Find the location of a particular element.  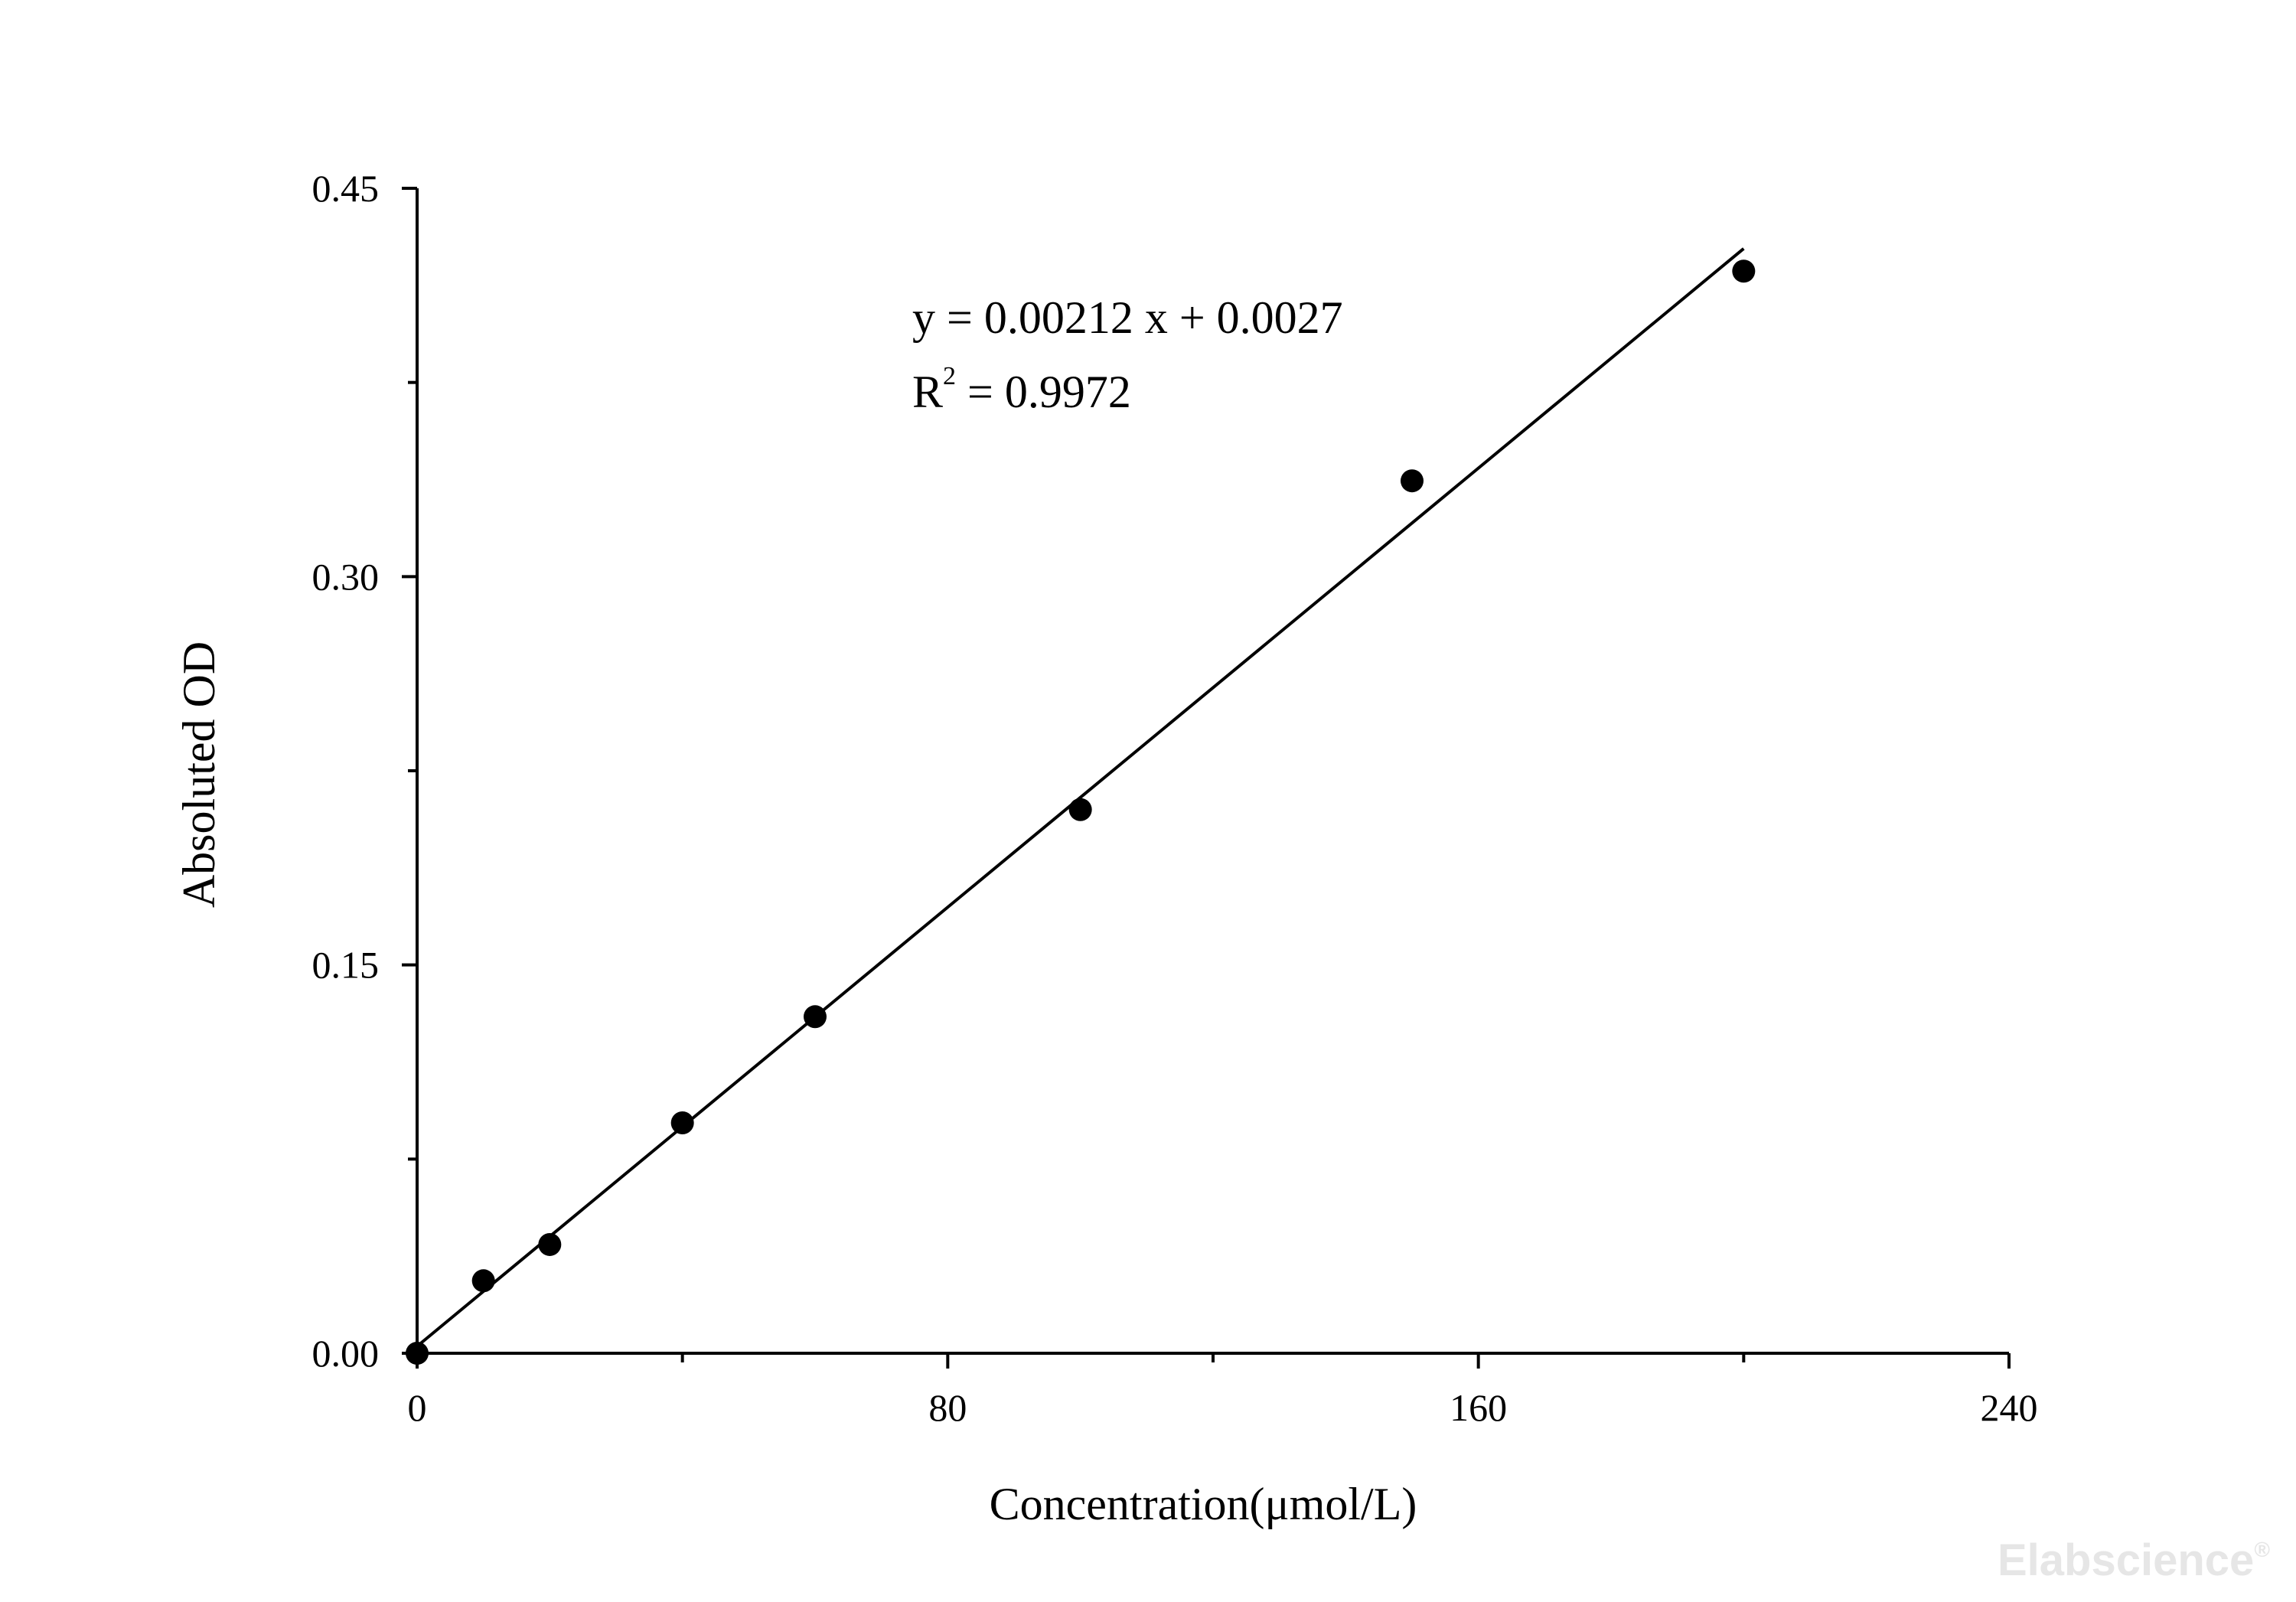

watermark-registered-mark: ® is located at coordinates (2262, 1549).